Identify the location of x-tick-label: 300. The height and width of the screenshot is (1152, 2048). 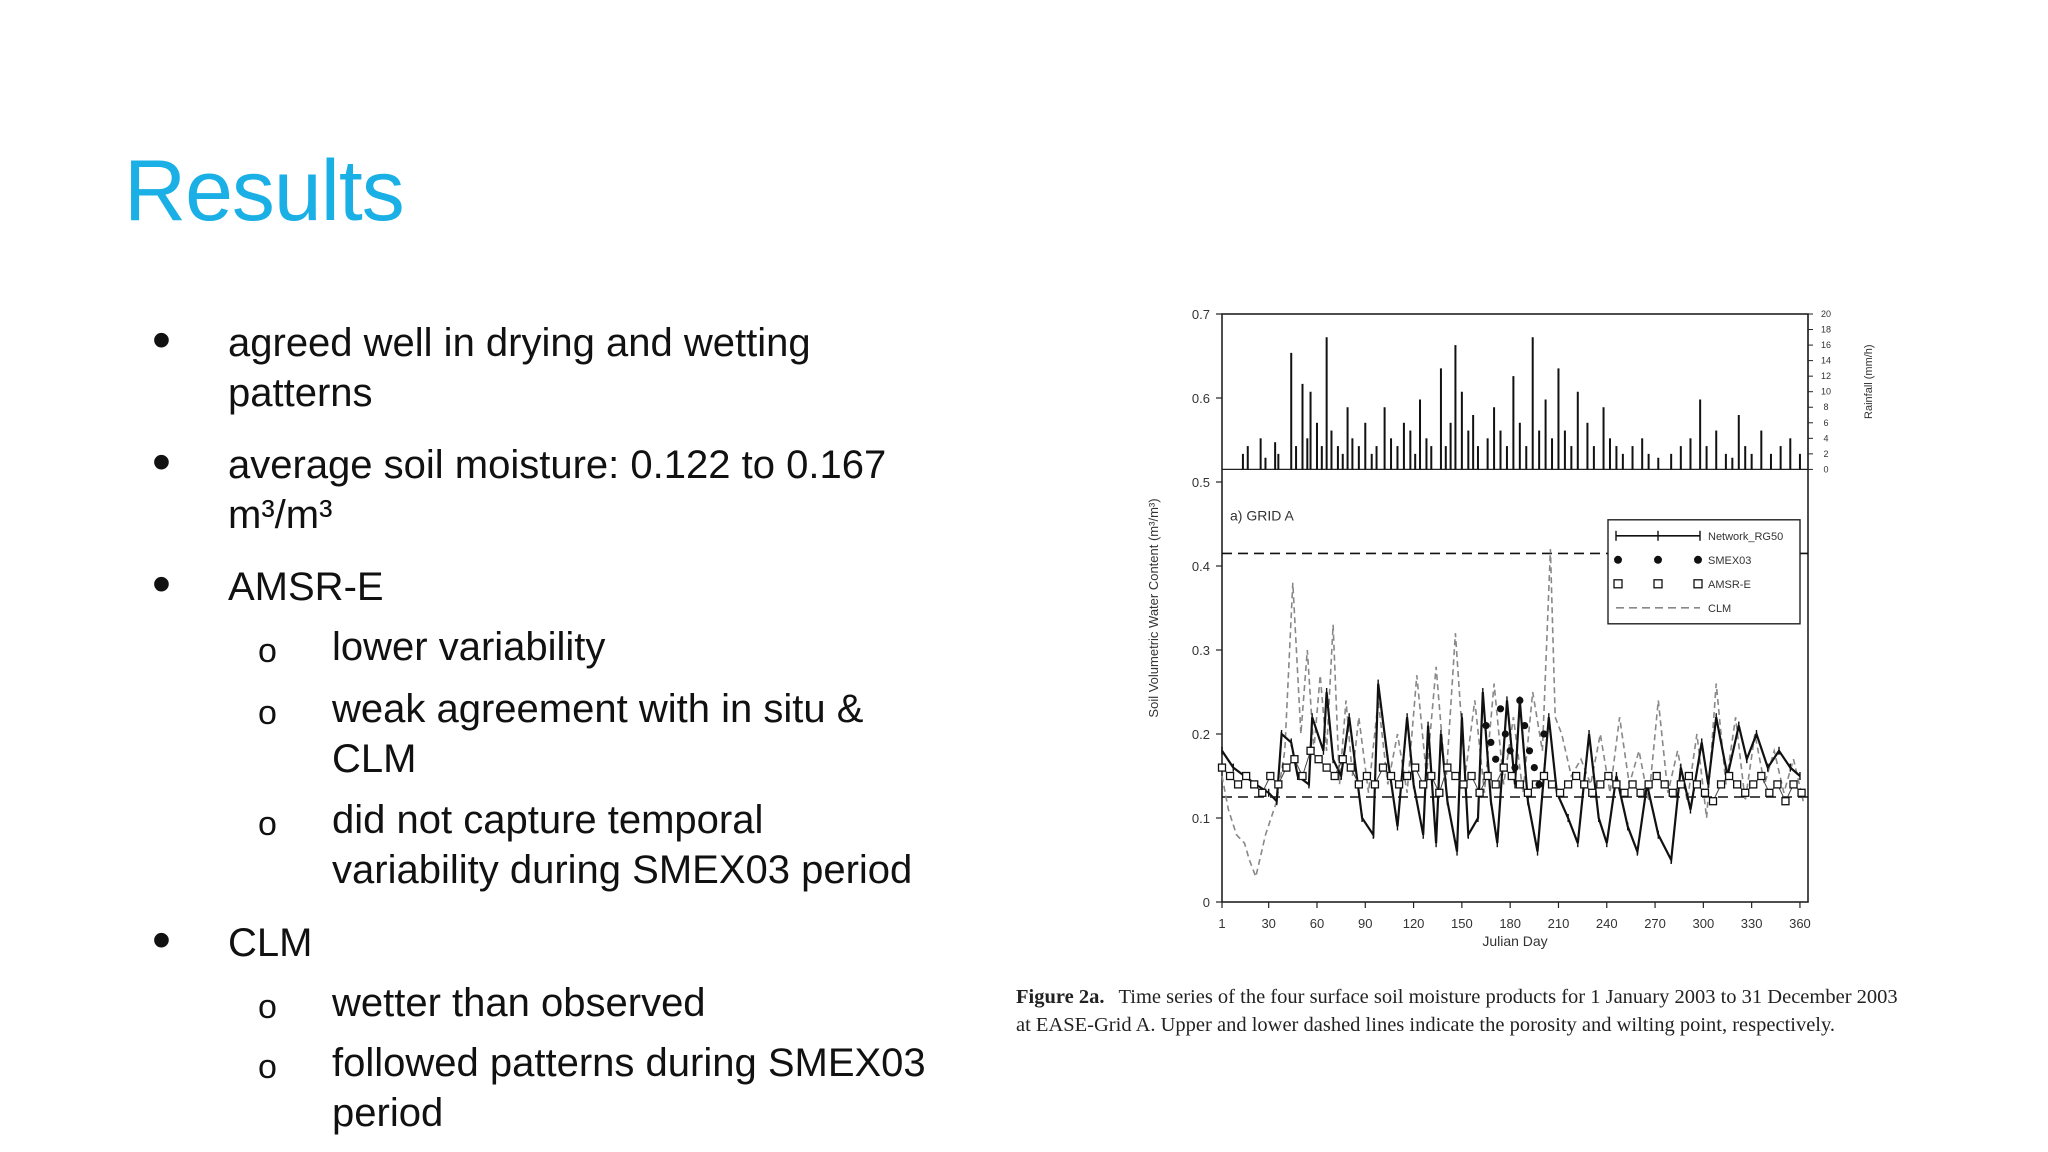
(1704, 923).